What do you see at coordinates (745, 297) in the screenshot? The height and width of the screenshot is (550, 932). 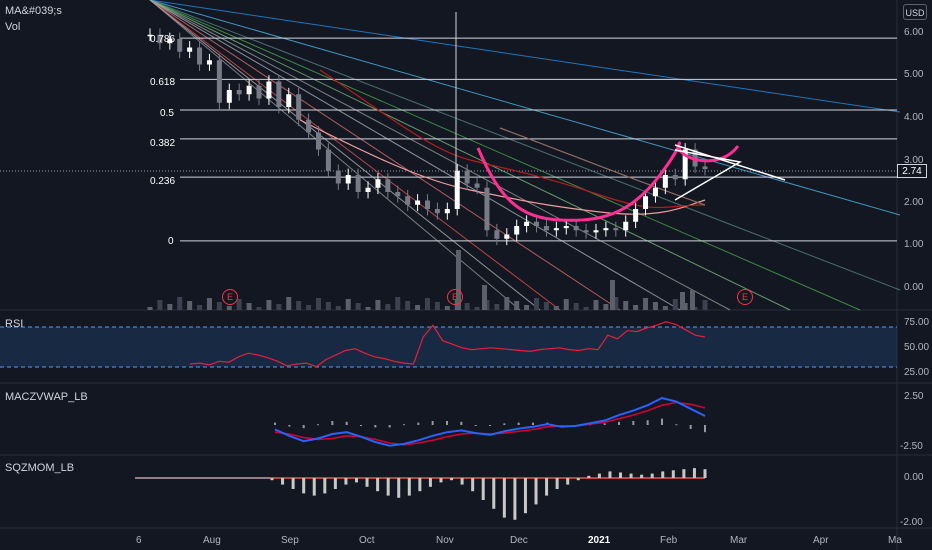 I see `earnings-marker-mar: E` at bounding box center [745, 297].